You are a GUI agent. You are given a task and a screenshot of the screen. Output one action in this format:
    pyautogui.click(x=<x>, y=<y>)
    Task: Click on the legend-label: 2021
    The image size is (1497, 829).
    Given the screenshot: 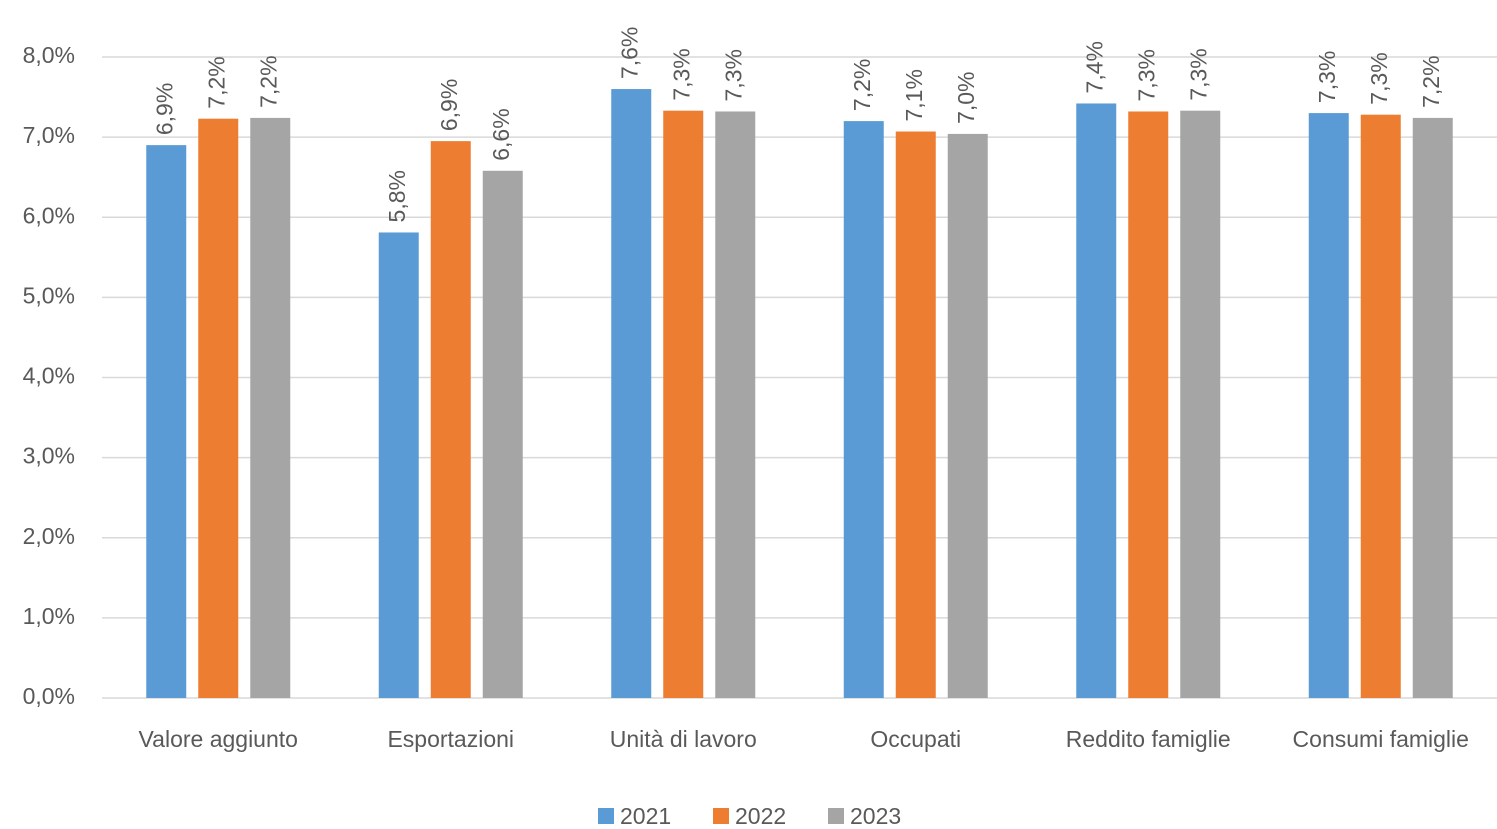 What is the action you would take?
    pyautogui.click(x=645, y=816)
    